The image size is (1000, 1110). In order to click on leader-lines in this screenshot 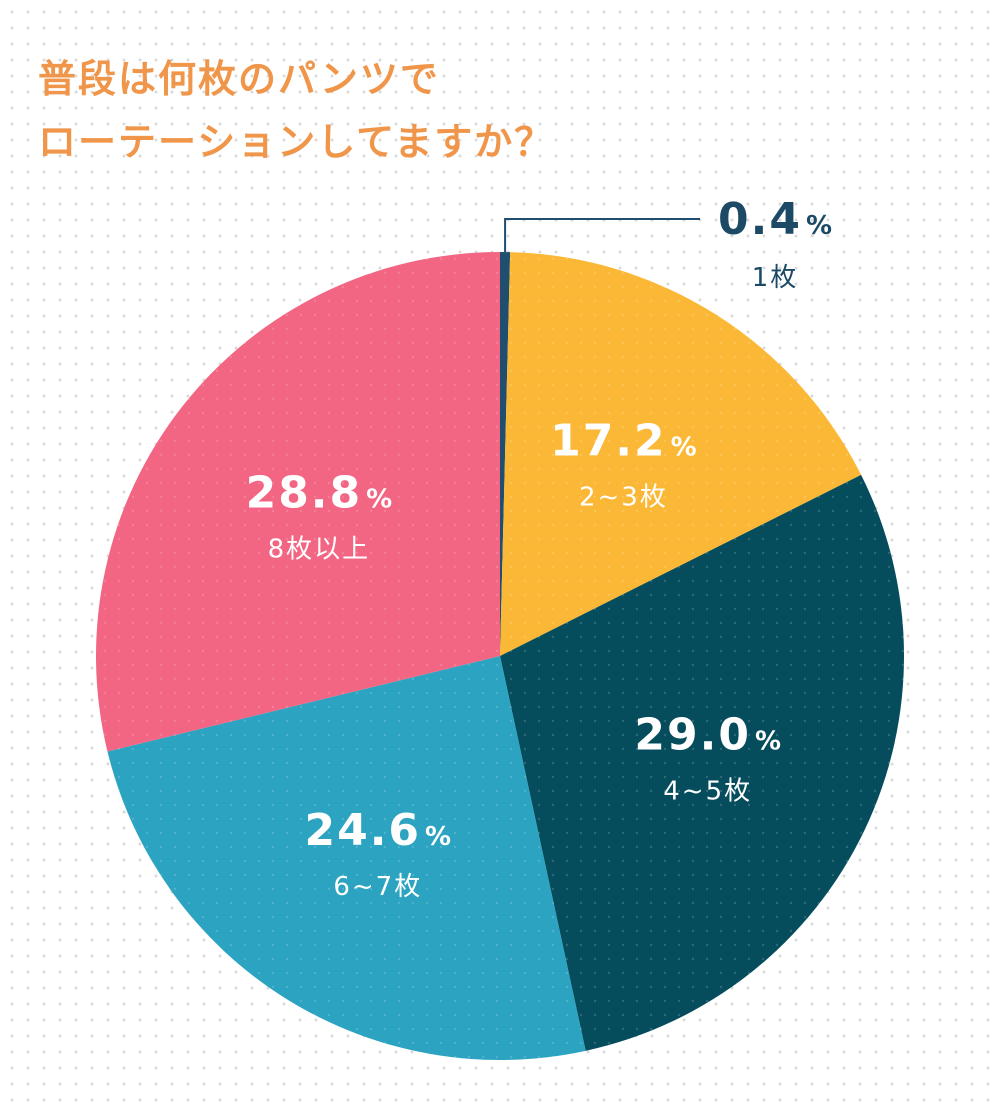, I will do `click(602, 235)`.